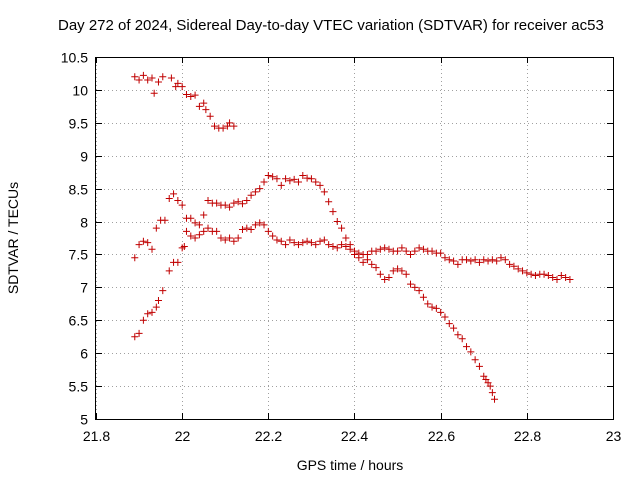 The height and width of the screenshot is (480, 640). I want to click on y-tick-label: 5.5, so click(79, 387).